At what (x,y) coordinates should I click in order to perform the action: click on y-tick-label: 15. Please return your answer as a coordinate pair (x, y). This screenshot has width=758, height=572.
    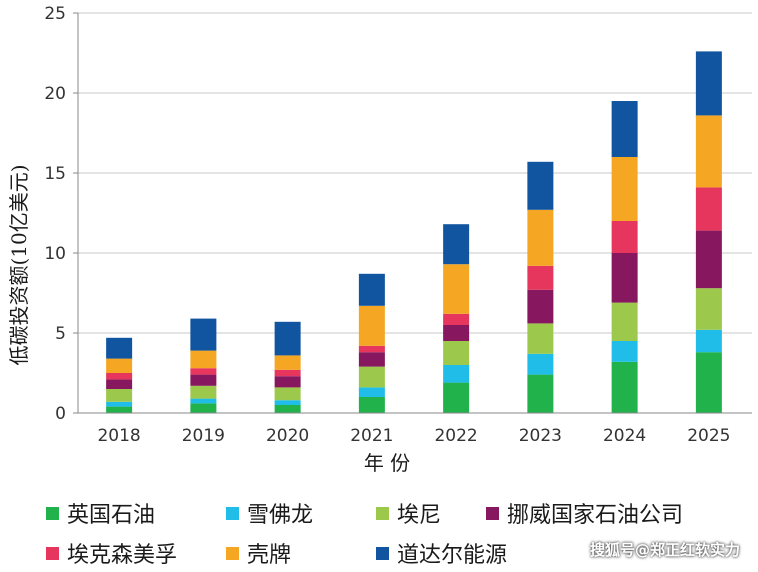
    Looking at the image, I should click on (55, 174).